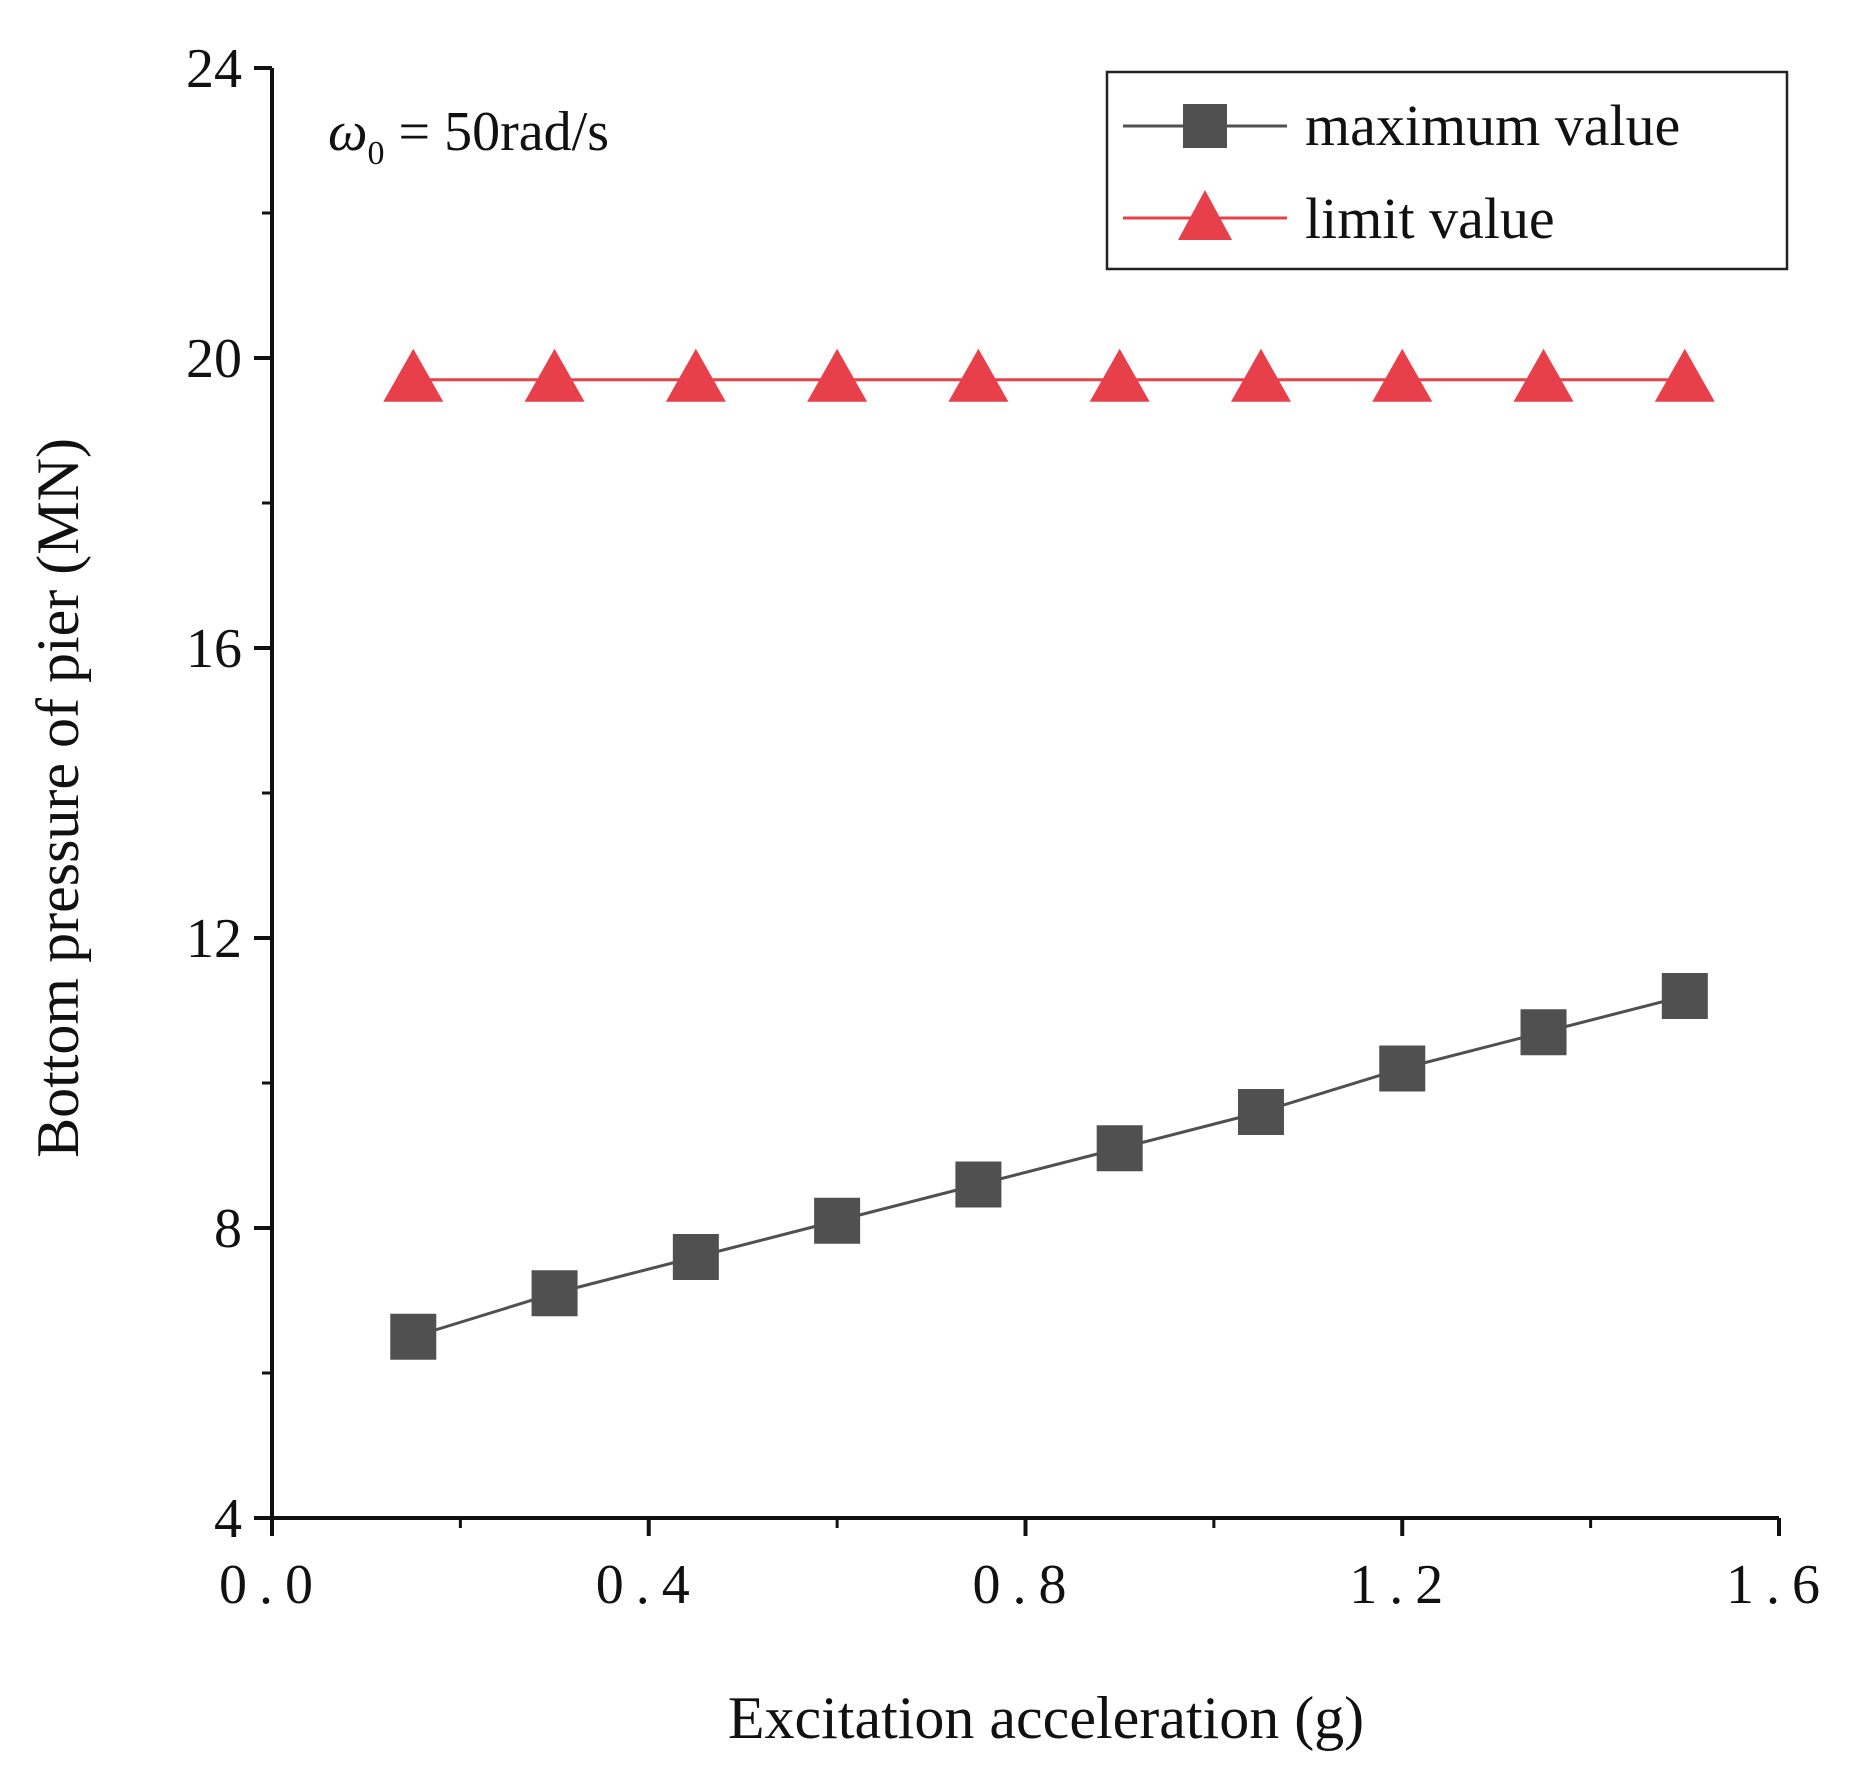 Image resolution: width=1857 pixels, height=1791 pixels. Describe the element at coordinates (1049, 1166) in the screenshot. I see `series-line-maximum-value` at that location.